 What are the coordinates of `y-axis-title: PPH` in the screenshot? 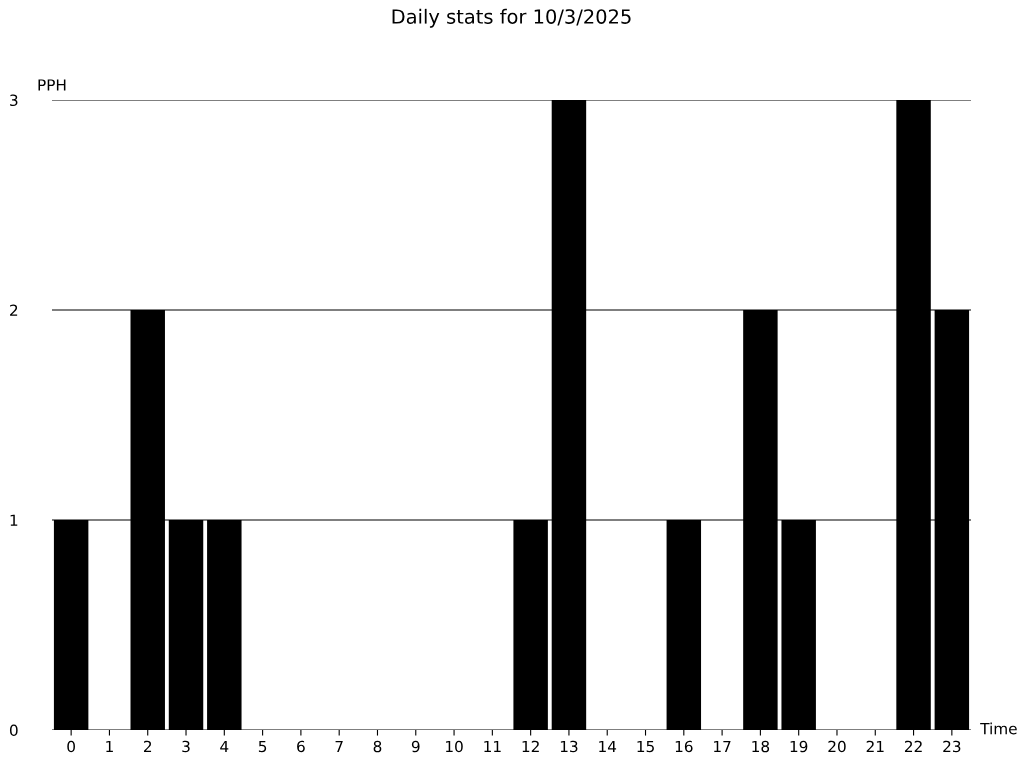 It's located at (52, 85).